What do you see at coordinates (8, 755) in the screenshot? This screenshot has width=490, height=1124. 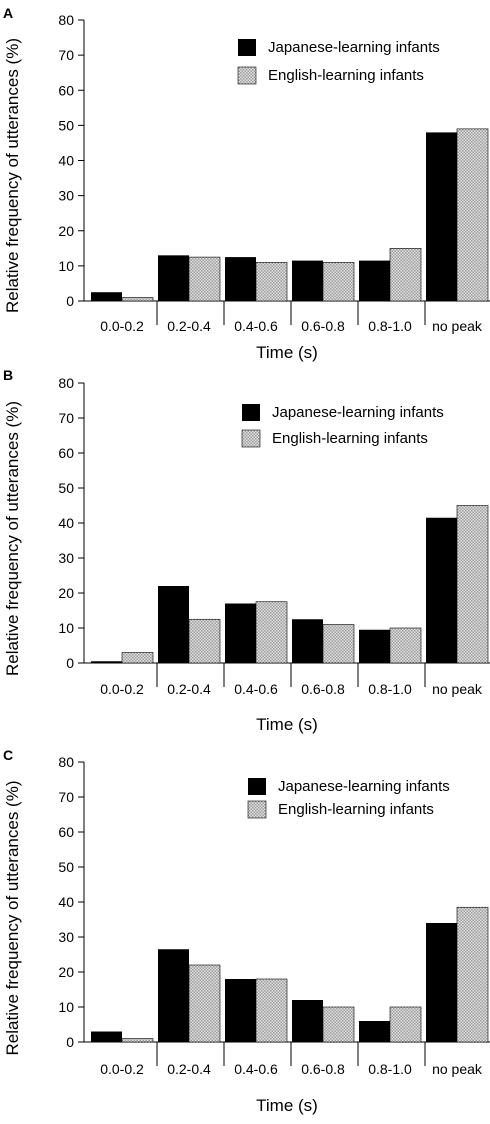 I see `panel-letter: C` at bounding box center [8, 755].